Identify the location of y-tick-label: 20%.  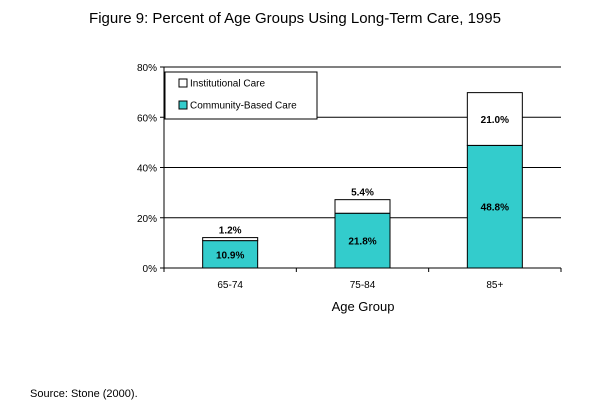
(147, 219).